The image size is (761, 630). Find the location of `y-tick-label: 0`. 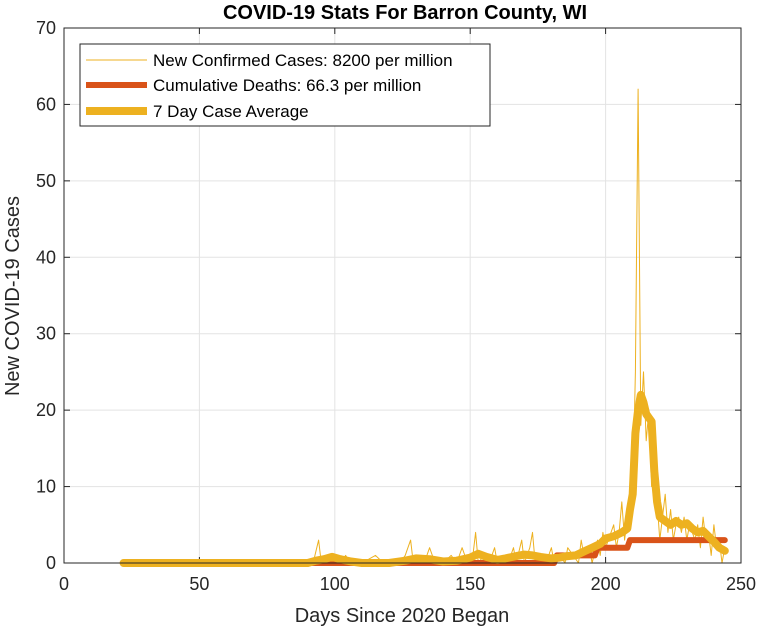

y-tick-label: 0 is located at coordinates (51, 563).